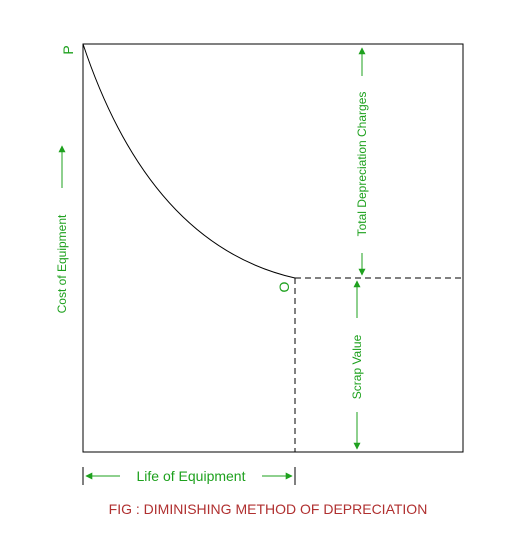 Image resolution: width=527 pixels, height=555 pixels. What do you see at coordinates (68, 49) in the screenshot?
I see `point-p-label: P` at bounding box center [68, 49].